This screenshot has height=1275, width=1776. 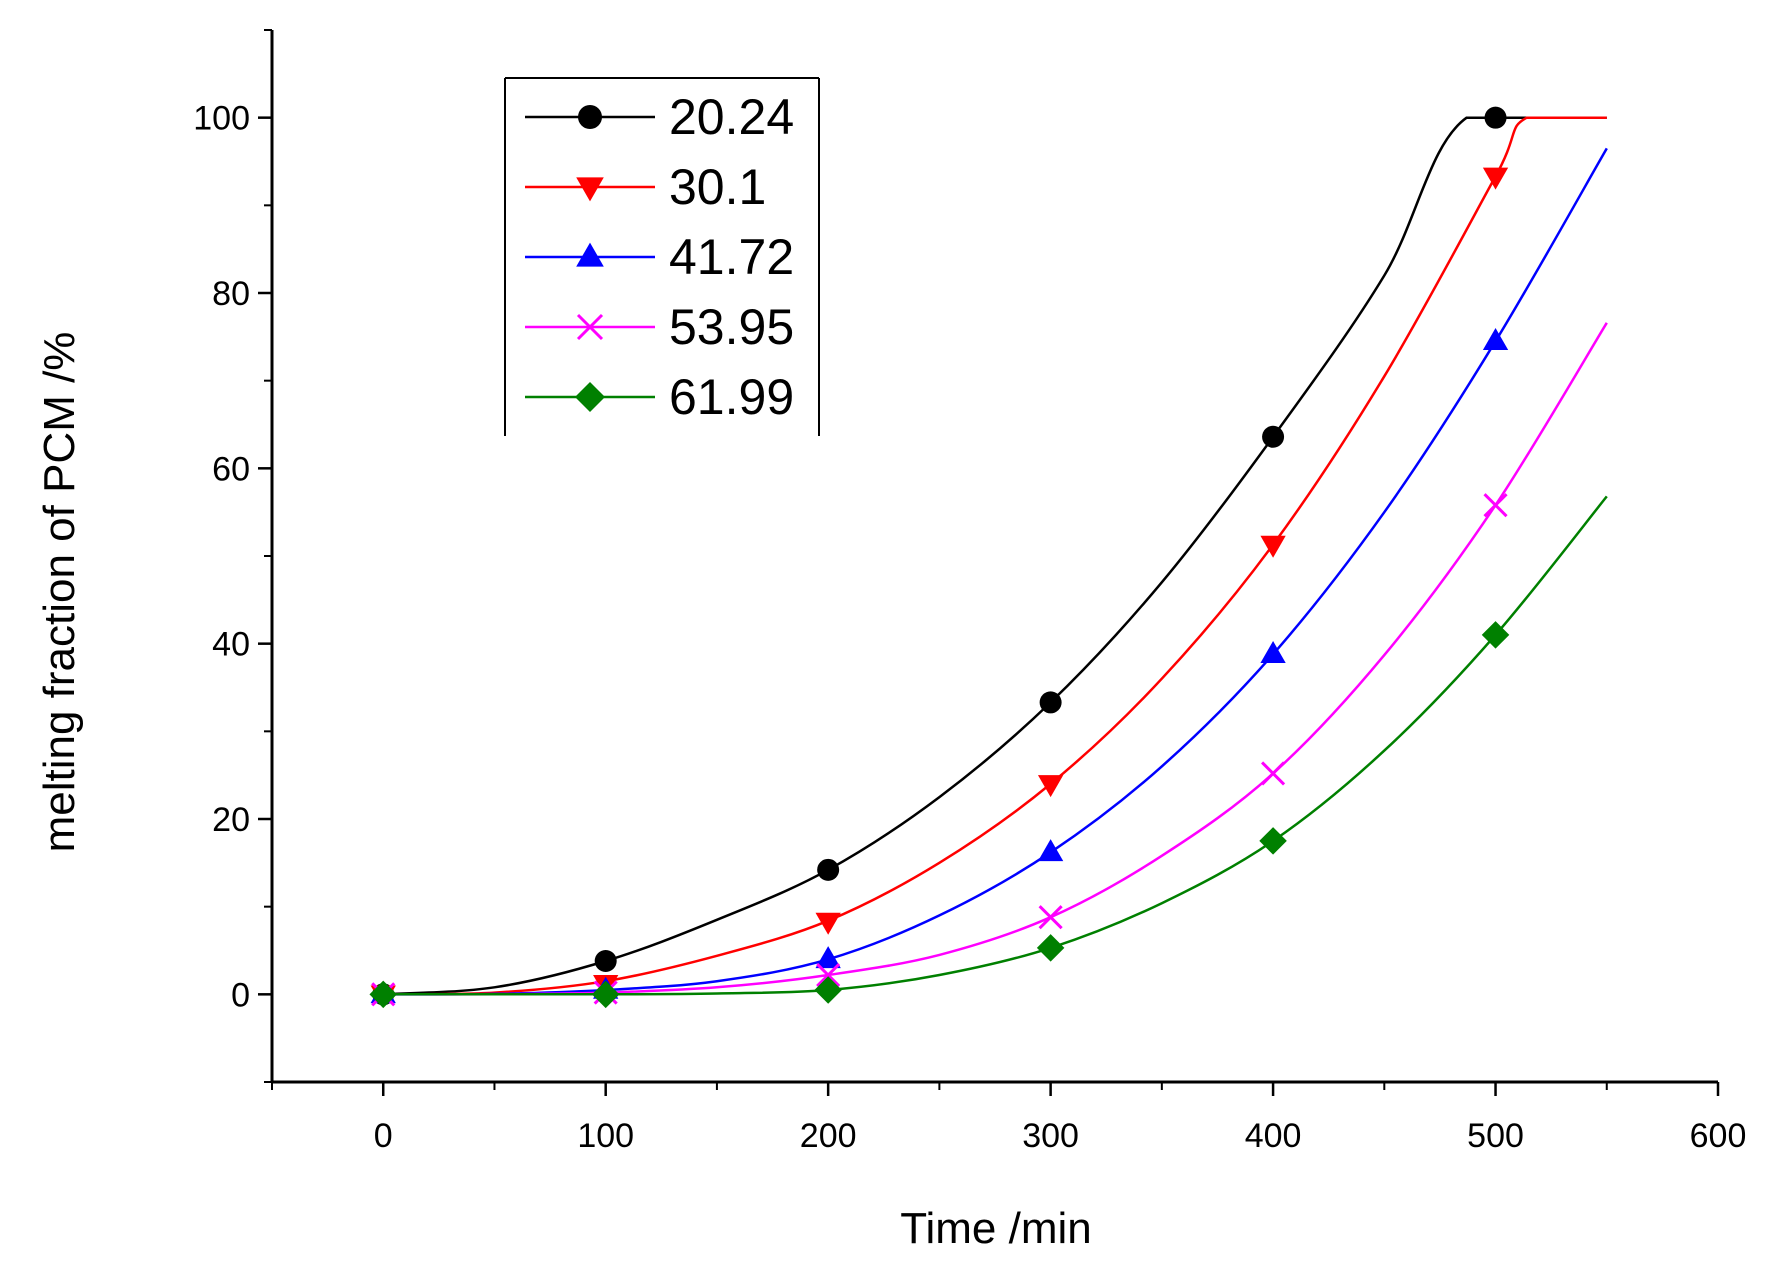 What do you see at coordinates (731, 257) in the screenshot?
I see `legend-label: 41.72` at bounding box center [731, 257].